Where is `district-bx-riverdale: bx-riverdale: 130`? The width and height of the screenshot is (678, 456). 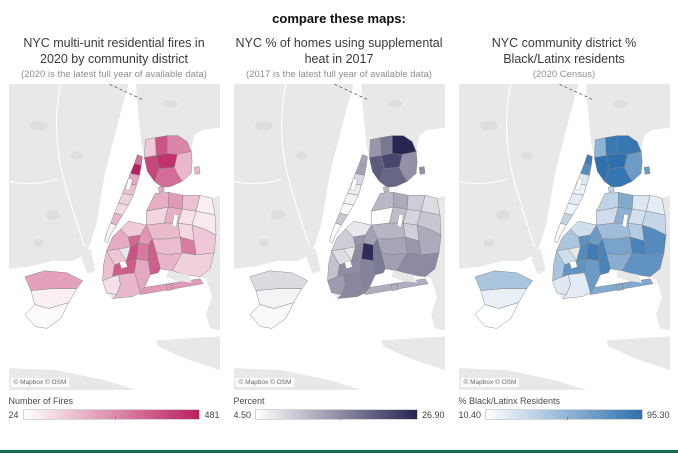
district-bx-riverdale: bx-riverdale: 130 is located at coordinates (150, 147).